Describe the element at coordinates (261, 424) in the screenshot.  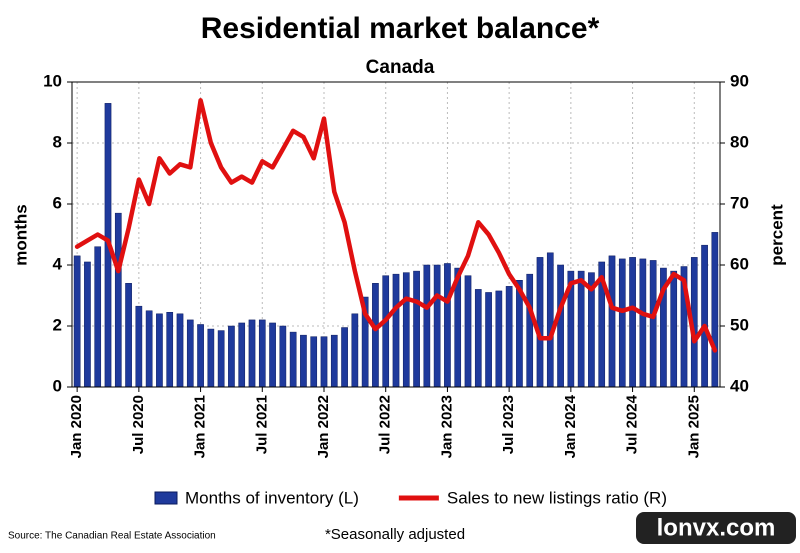
I see `x-tick-label: Jul 2021` at that location.